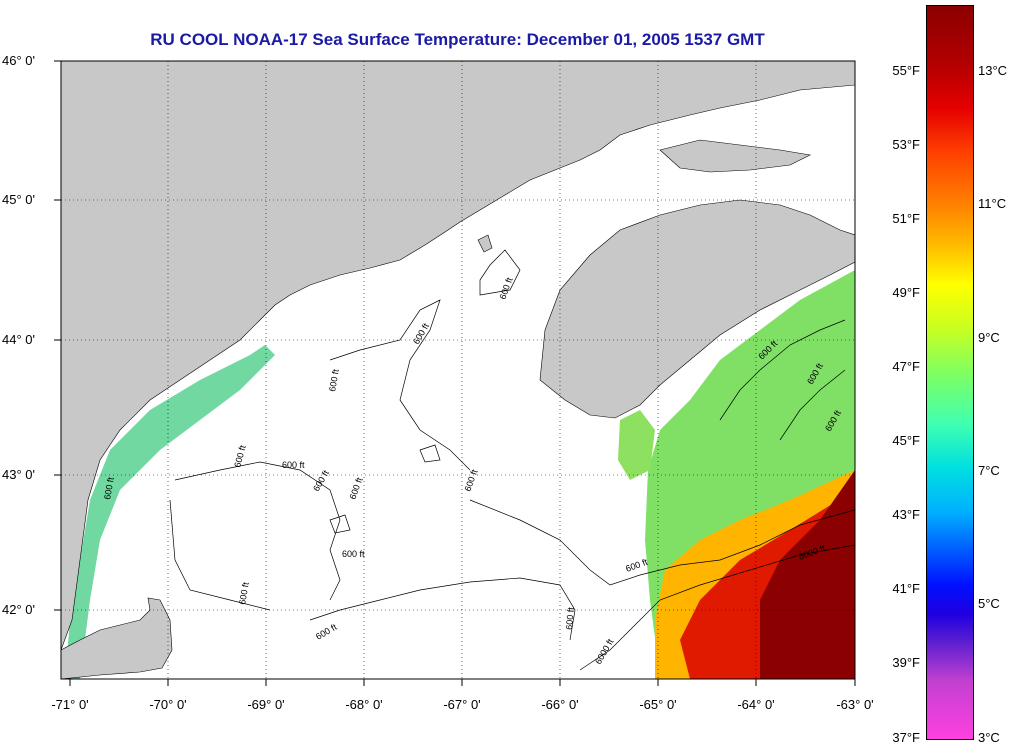  Describe the element at coordinates (697, 309) in the screenshot. I see `land-nova-scotia` at that location.